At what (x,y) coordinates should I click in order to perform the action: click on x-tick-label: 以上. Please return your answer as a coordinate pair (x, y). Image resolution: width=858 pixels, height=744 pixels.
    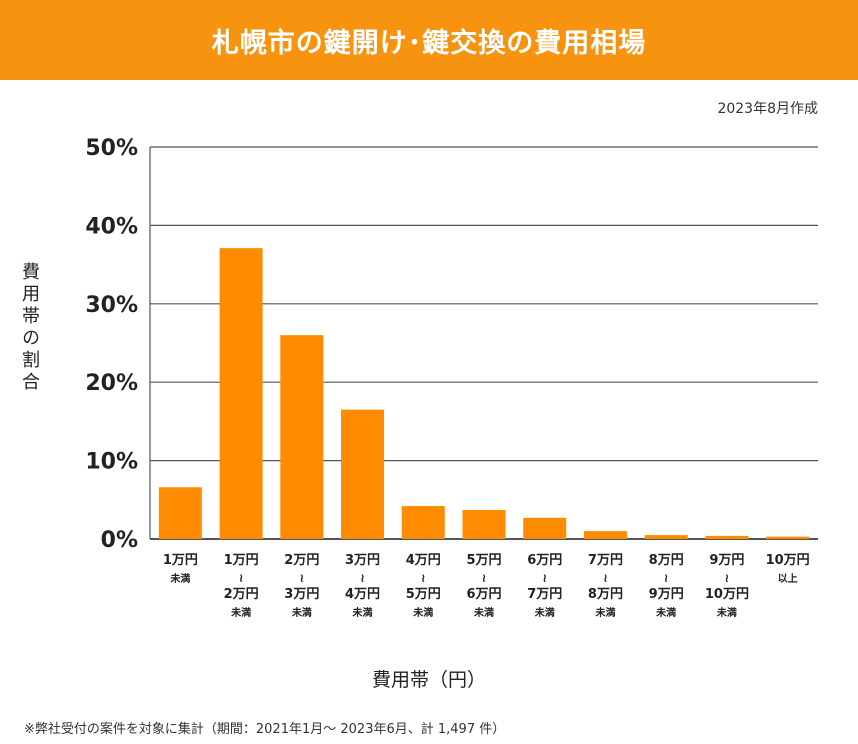
    Looking at the image, I should click on (788, 578).